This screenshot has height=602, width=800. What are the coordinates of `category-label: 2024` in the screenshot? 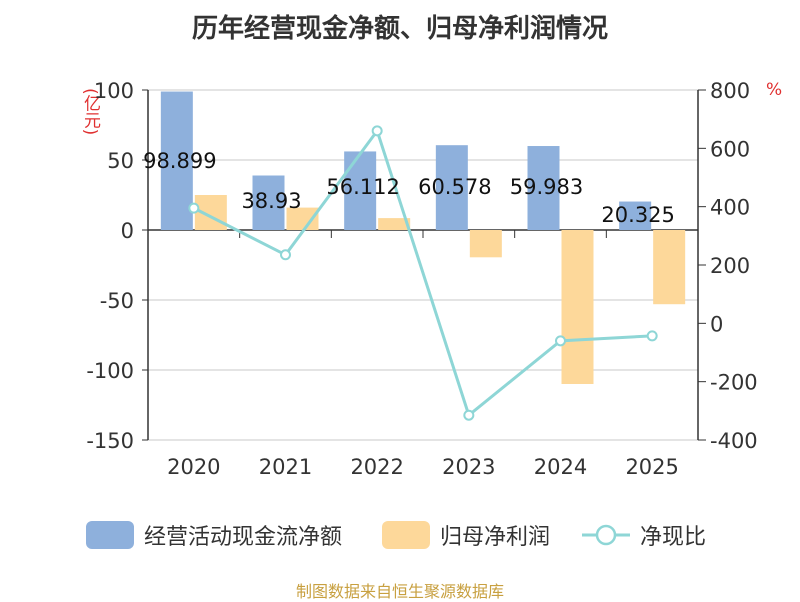 It's located at (560, 467).